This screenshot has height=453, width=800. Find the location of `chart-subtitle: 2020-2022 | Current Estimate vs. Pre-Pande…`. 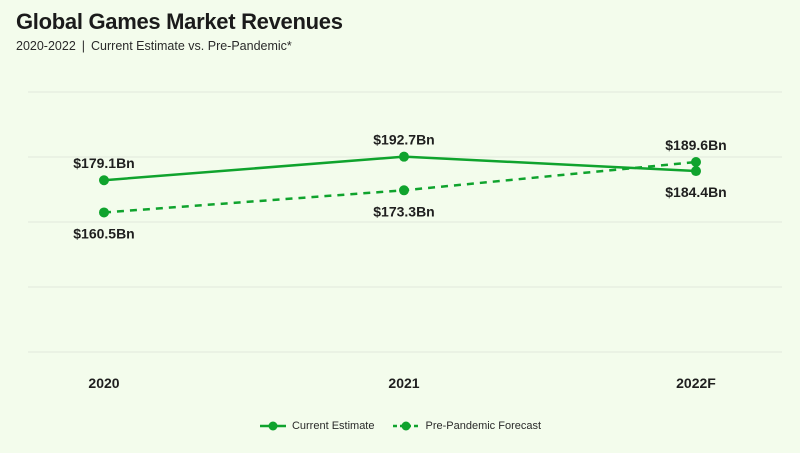

chart-subtitle: 2020-2022 | Current Estimate vs. Pre-Pande… is located at coordinates (154, 46).